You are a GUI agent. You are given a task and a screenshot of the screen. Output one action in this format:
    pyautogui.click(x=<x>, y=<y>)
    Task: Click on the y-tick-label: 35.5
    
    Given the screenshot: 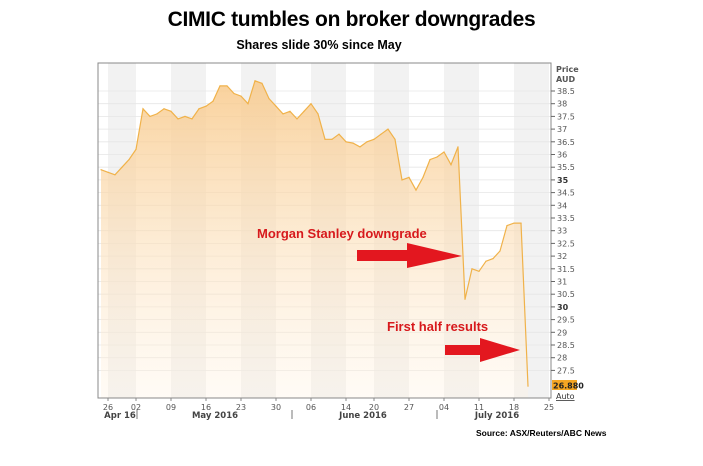 What is the action you would take?
    pyautogui.click(x=566, y=167)
    